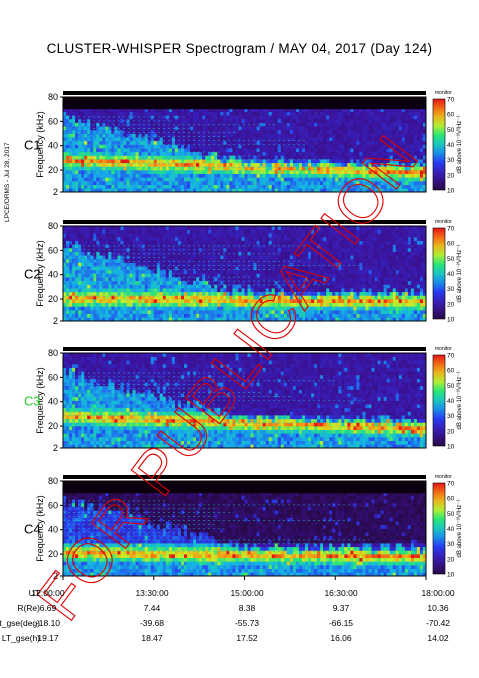 This screenshot has width=479, height=678. Describe the element at coordinates (438, 593) in the screenshot. I see `ephemeris-value: 18:00:00` at that location.